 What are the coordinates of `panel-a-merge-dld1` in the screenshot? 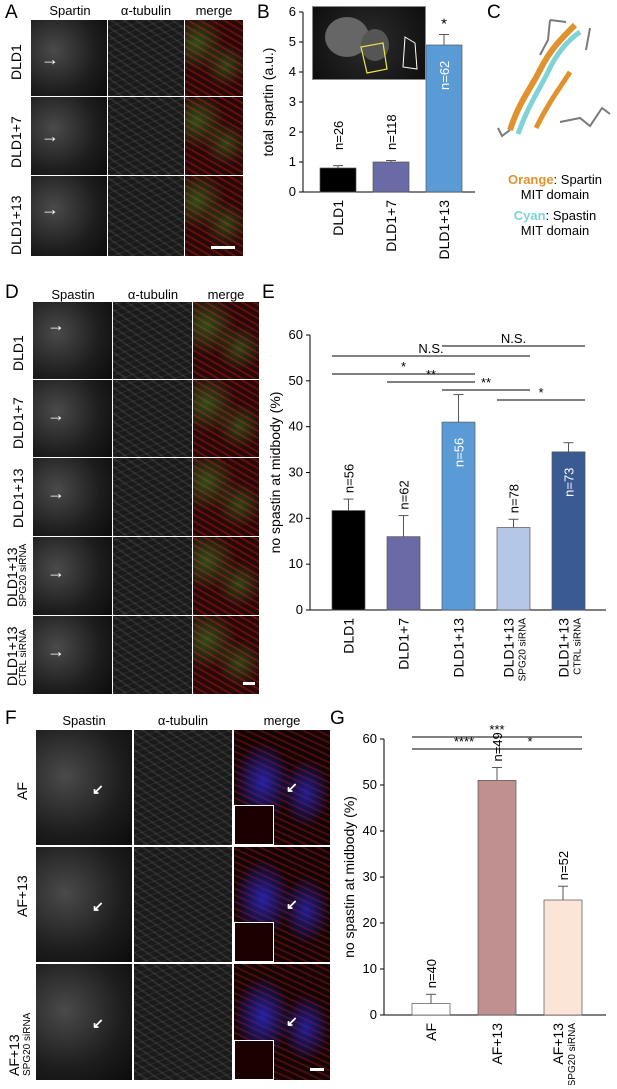 It's located at (214, 58).